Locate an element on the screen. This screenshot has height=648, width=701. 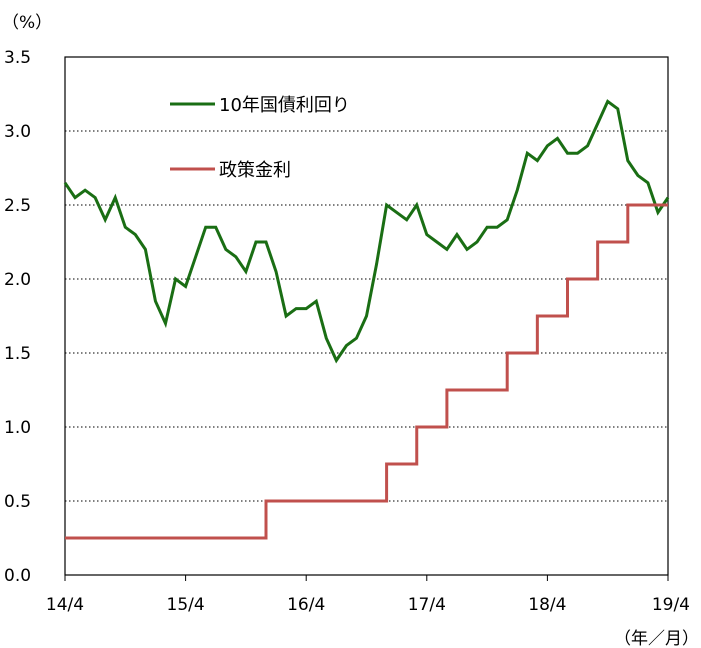
y-tick-label: 0.5 is located at coordinates (17, 502).